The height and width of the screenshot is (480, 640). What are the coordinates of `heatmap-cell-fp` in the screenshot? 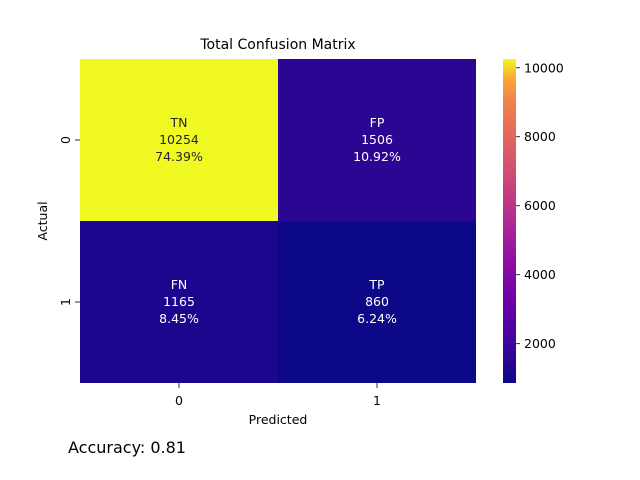 It's located at (377, 140).